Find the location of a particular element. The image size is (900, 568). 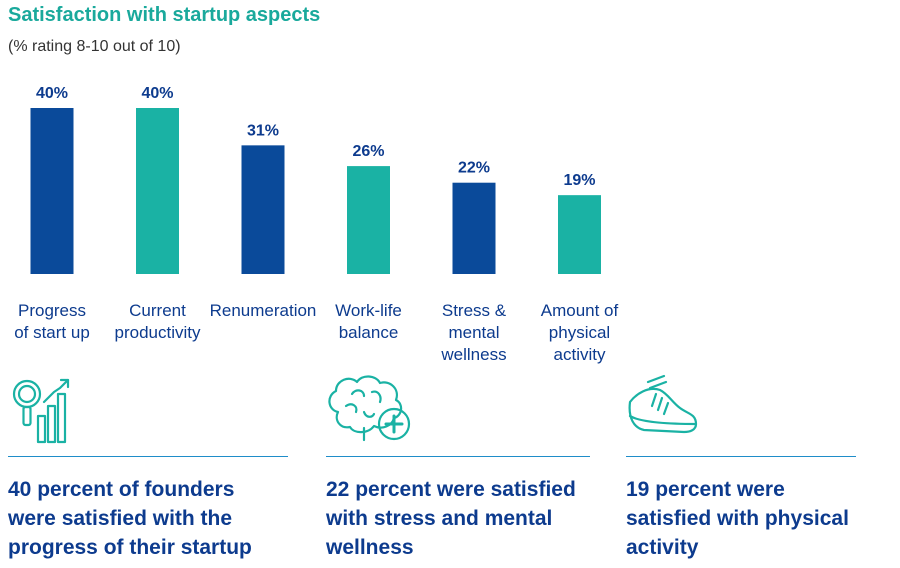

value-label: 22% is located at coordinates (474, 168).